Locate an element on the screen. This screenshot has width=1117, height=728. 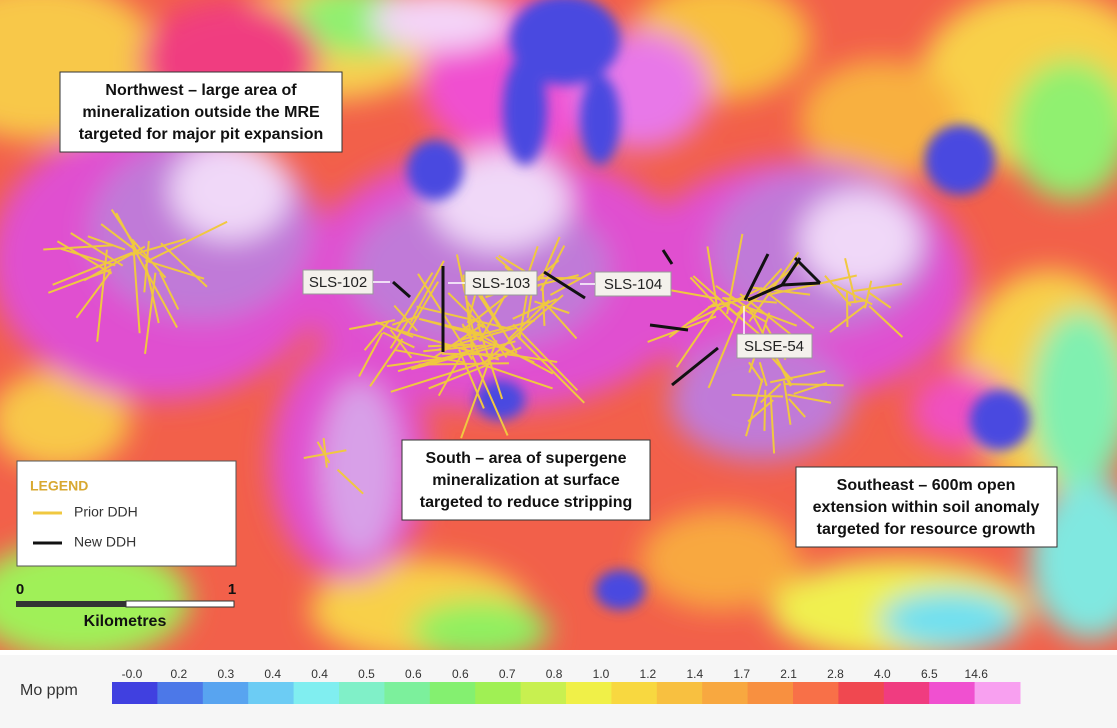
hole-label: SLS-102 is located at coordinates (338, 282).